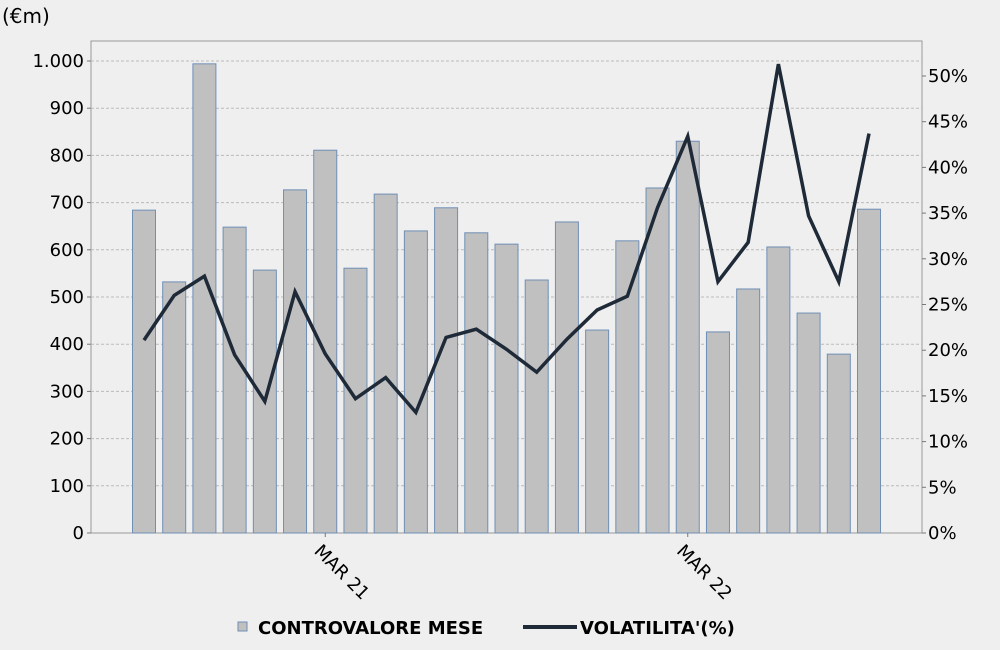 This screenshot has width=1000, height=650. Describe the element at coordinates (704, 573) in the screenshot. I see `x-tick-label: MAR 22` at that location.